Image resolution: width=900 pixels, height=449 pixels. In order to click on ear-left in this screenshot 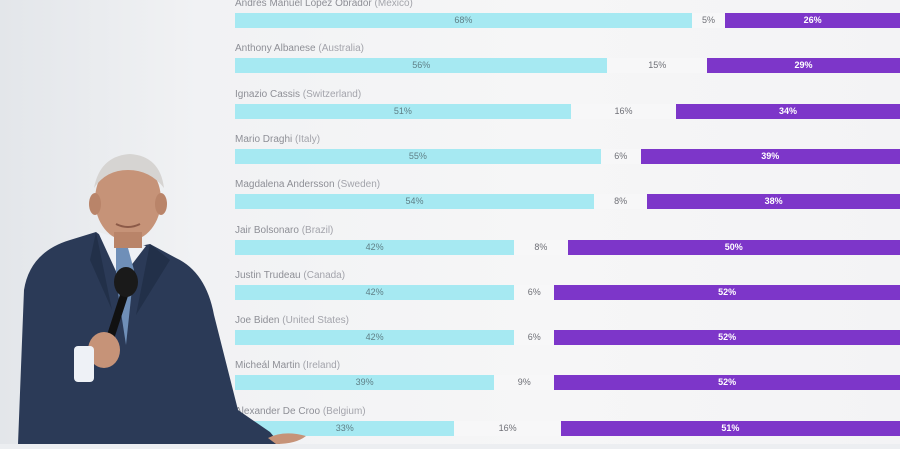, I will do `click(95, 204)`.